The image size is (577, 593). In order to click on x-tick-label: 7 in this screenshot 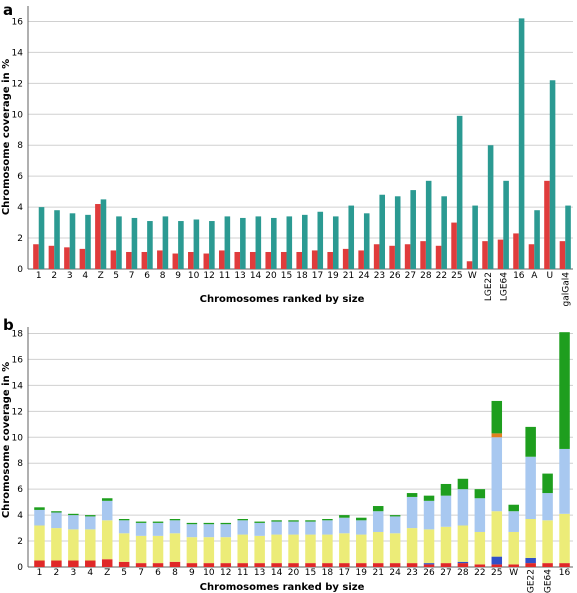, I will do `click(141, 573)`.